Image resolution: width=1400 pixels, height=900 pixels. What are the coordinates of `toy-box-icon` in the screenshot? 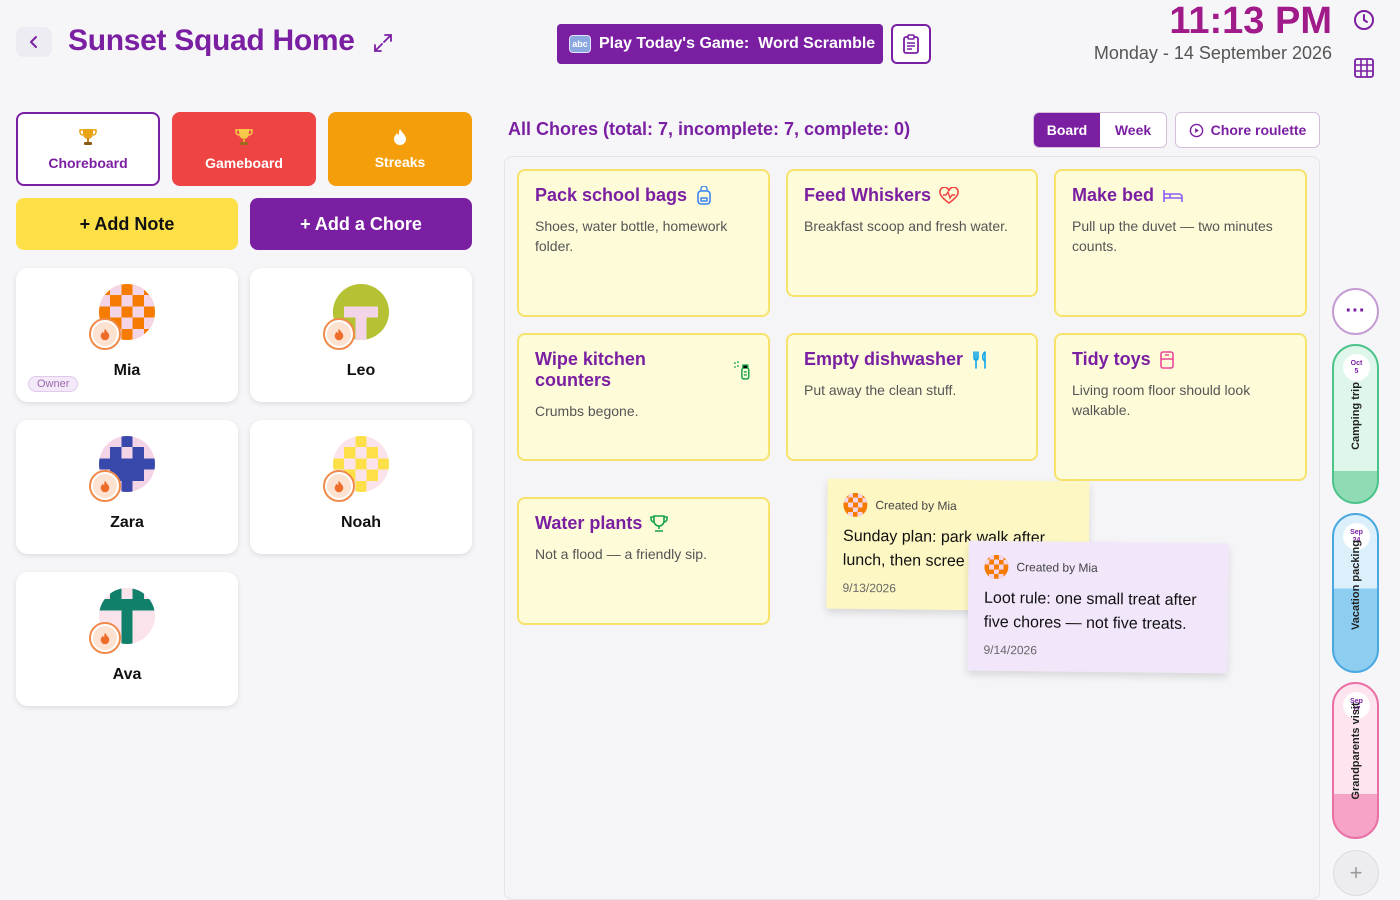 It's located at (1166, 359).